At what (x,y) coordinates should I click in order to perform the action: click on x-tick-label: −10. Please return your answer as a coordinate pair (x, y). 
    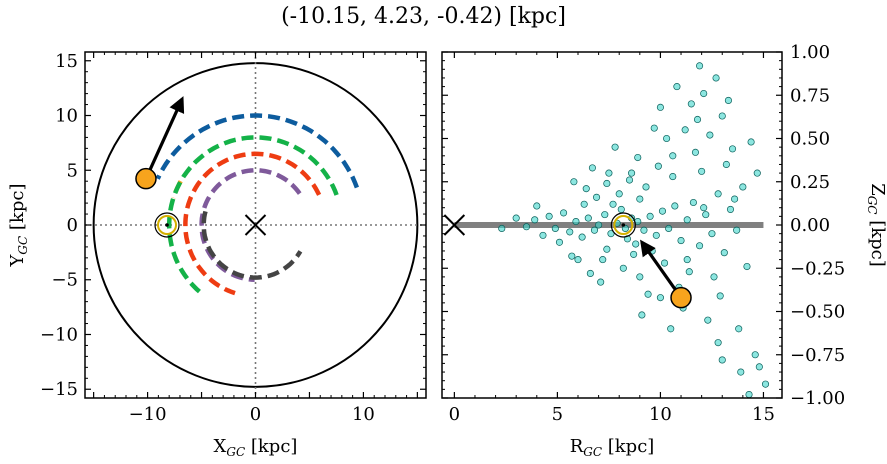
    Looking at the image, I should click on (148, 414).